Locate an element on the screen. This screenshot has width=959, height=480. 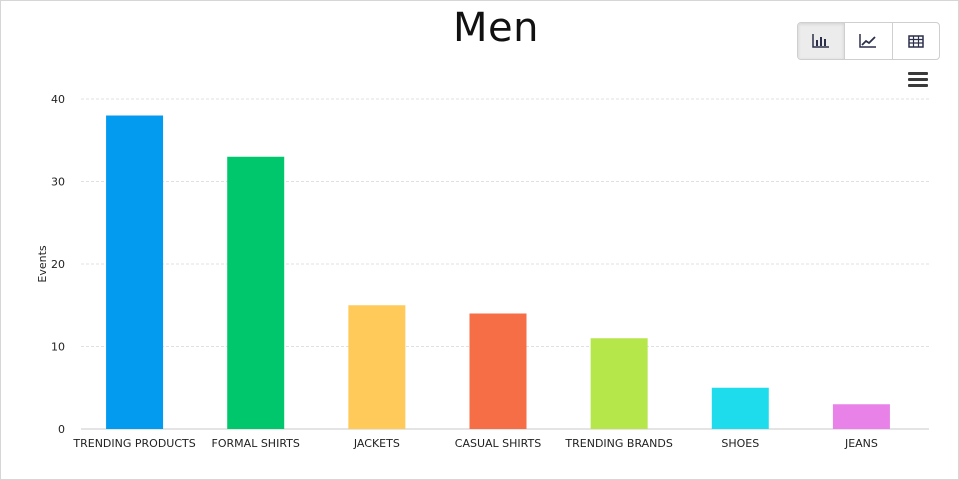
line-chart-icon is located at coordinates (868, 41).